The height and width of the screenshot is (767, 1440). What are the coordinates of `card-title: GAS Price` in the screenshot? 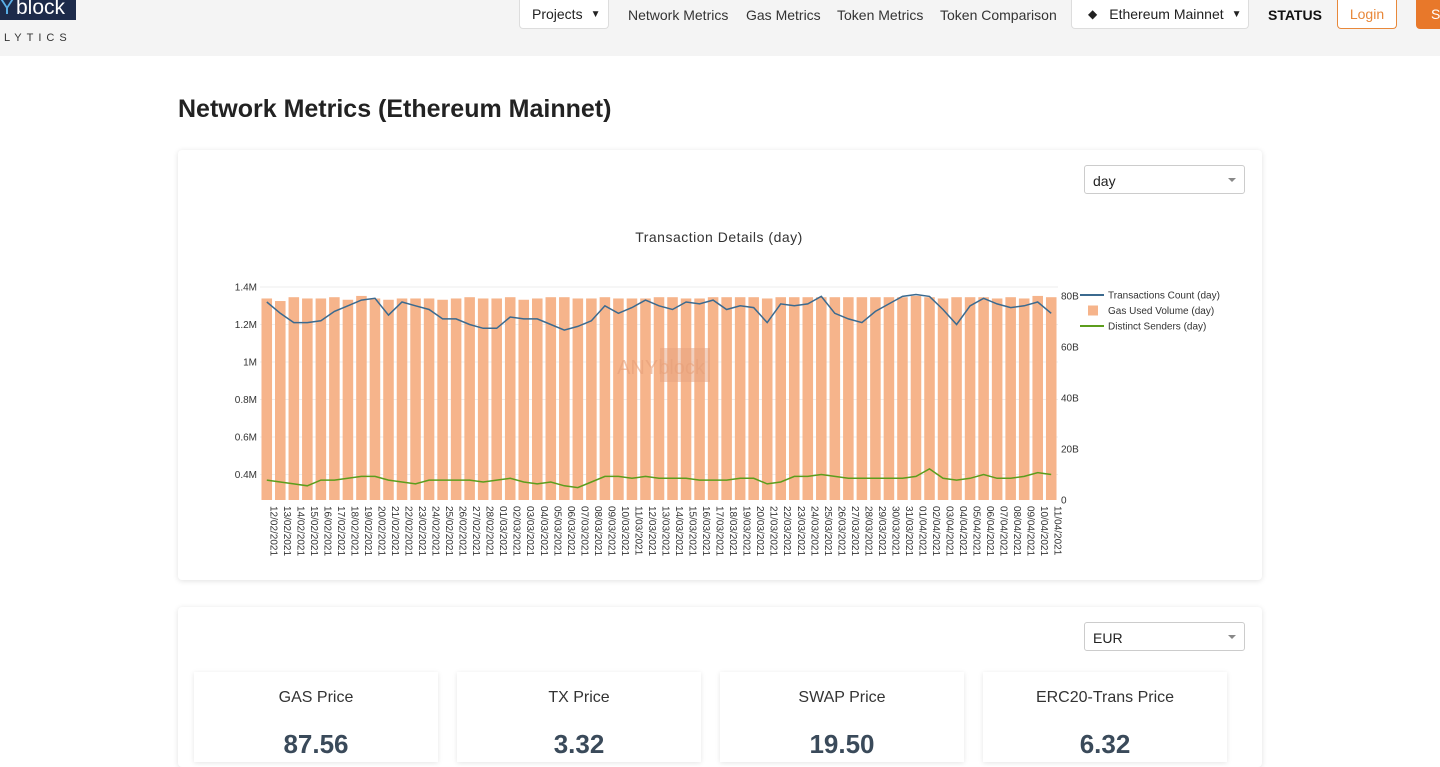 It's located at (316, 697).